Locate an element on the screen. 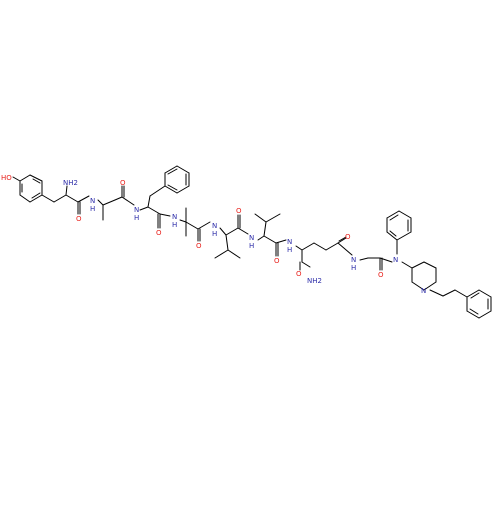 This screenshot has width=500, height=505. piperidine-ring is located at coordinates (419, 276).